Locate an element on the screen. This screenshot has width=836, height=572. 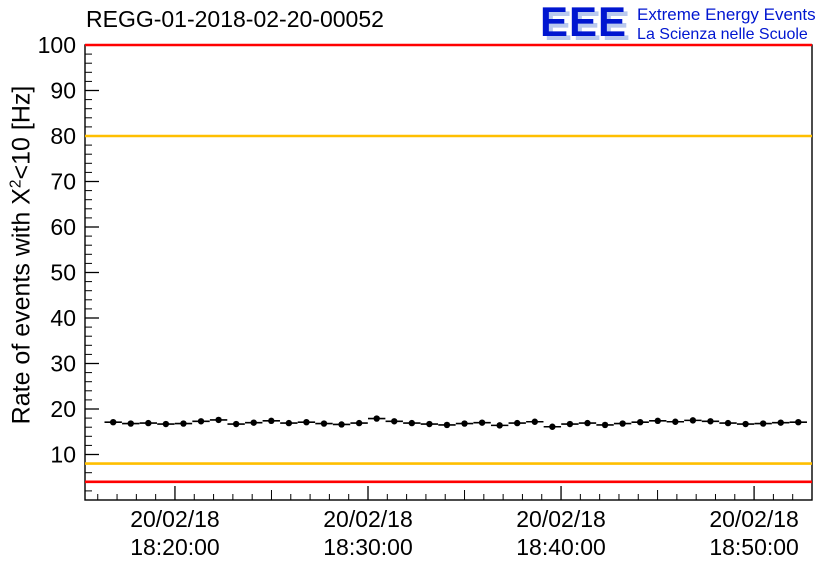
logo-caption-line1: Extreme Energy Events is located at coordinates (726, 14).